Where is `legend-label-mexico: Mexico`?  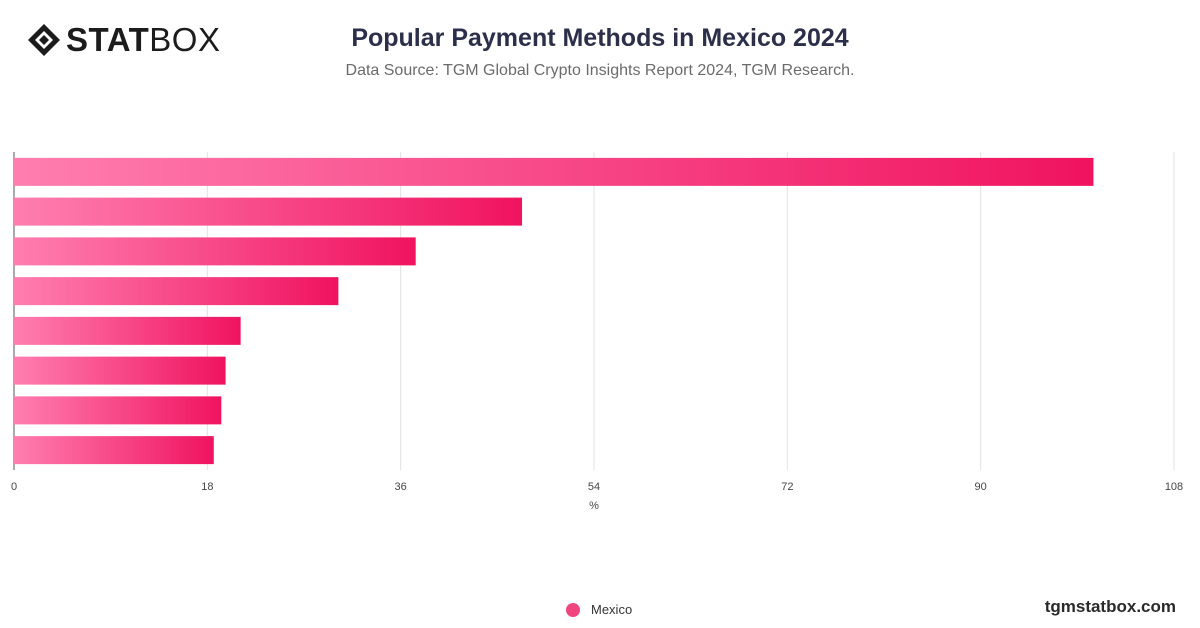
legend-label-mexico: Mexico is located at coordinates (612, 609).